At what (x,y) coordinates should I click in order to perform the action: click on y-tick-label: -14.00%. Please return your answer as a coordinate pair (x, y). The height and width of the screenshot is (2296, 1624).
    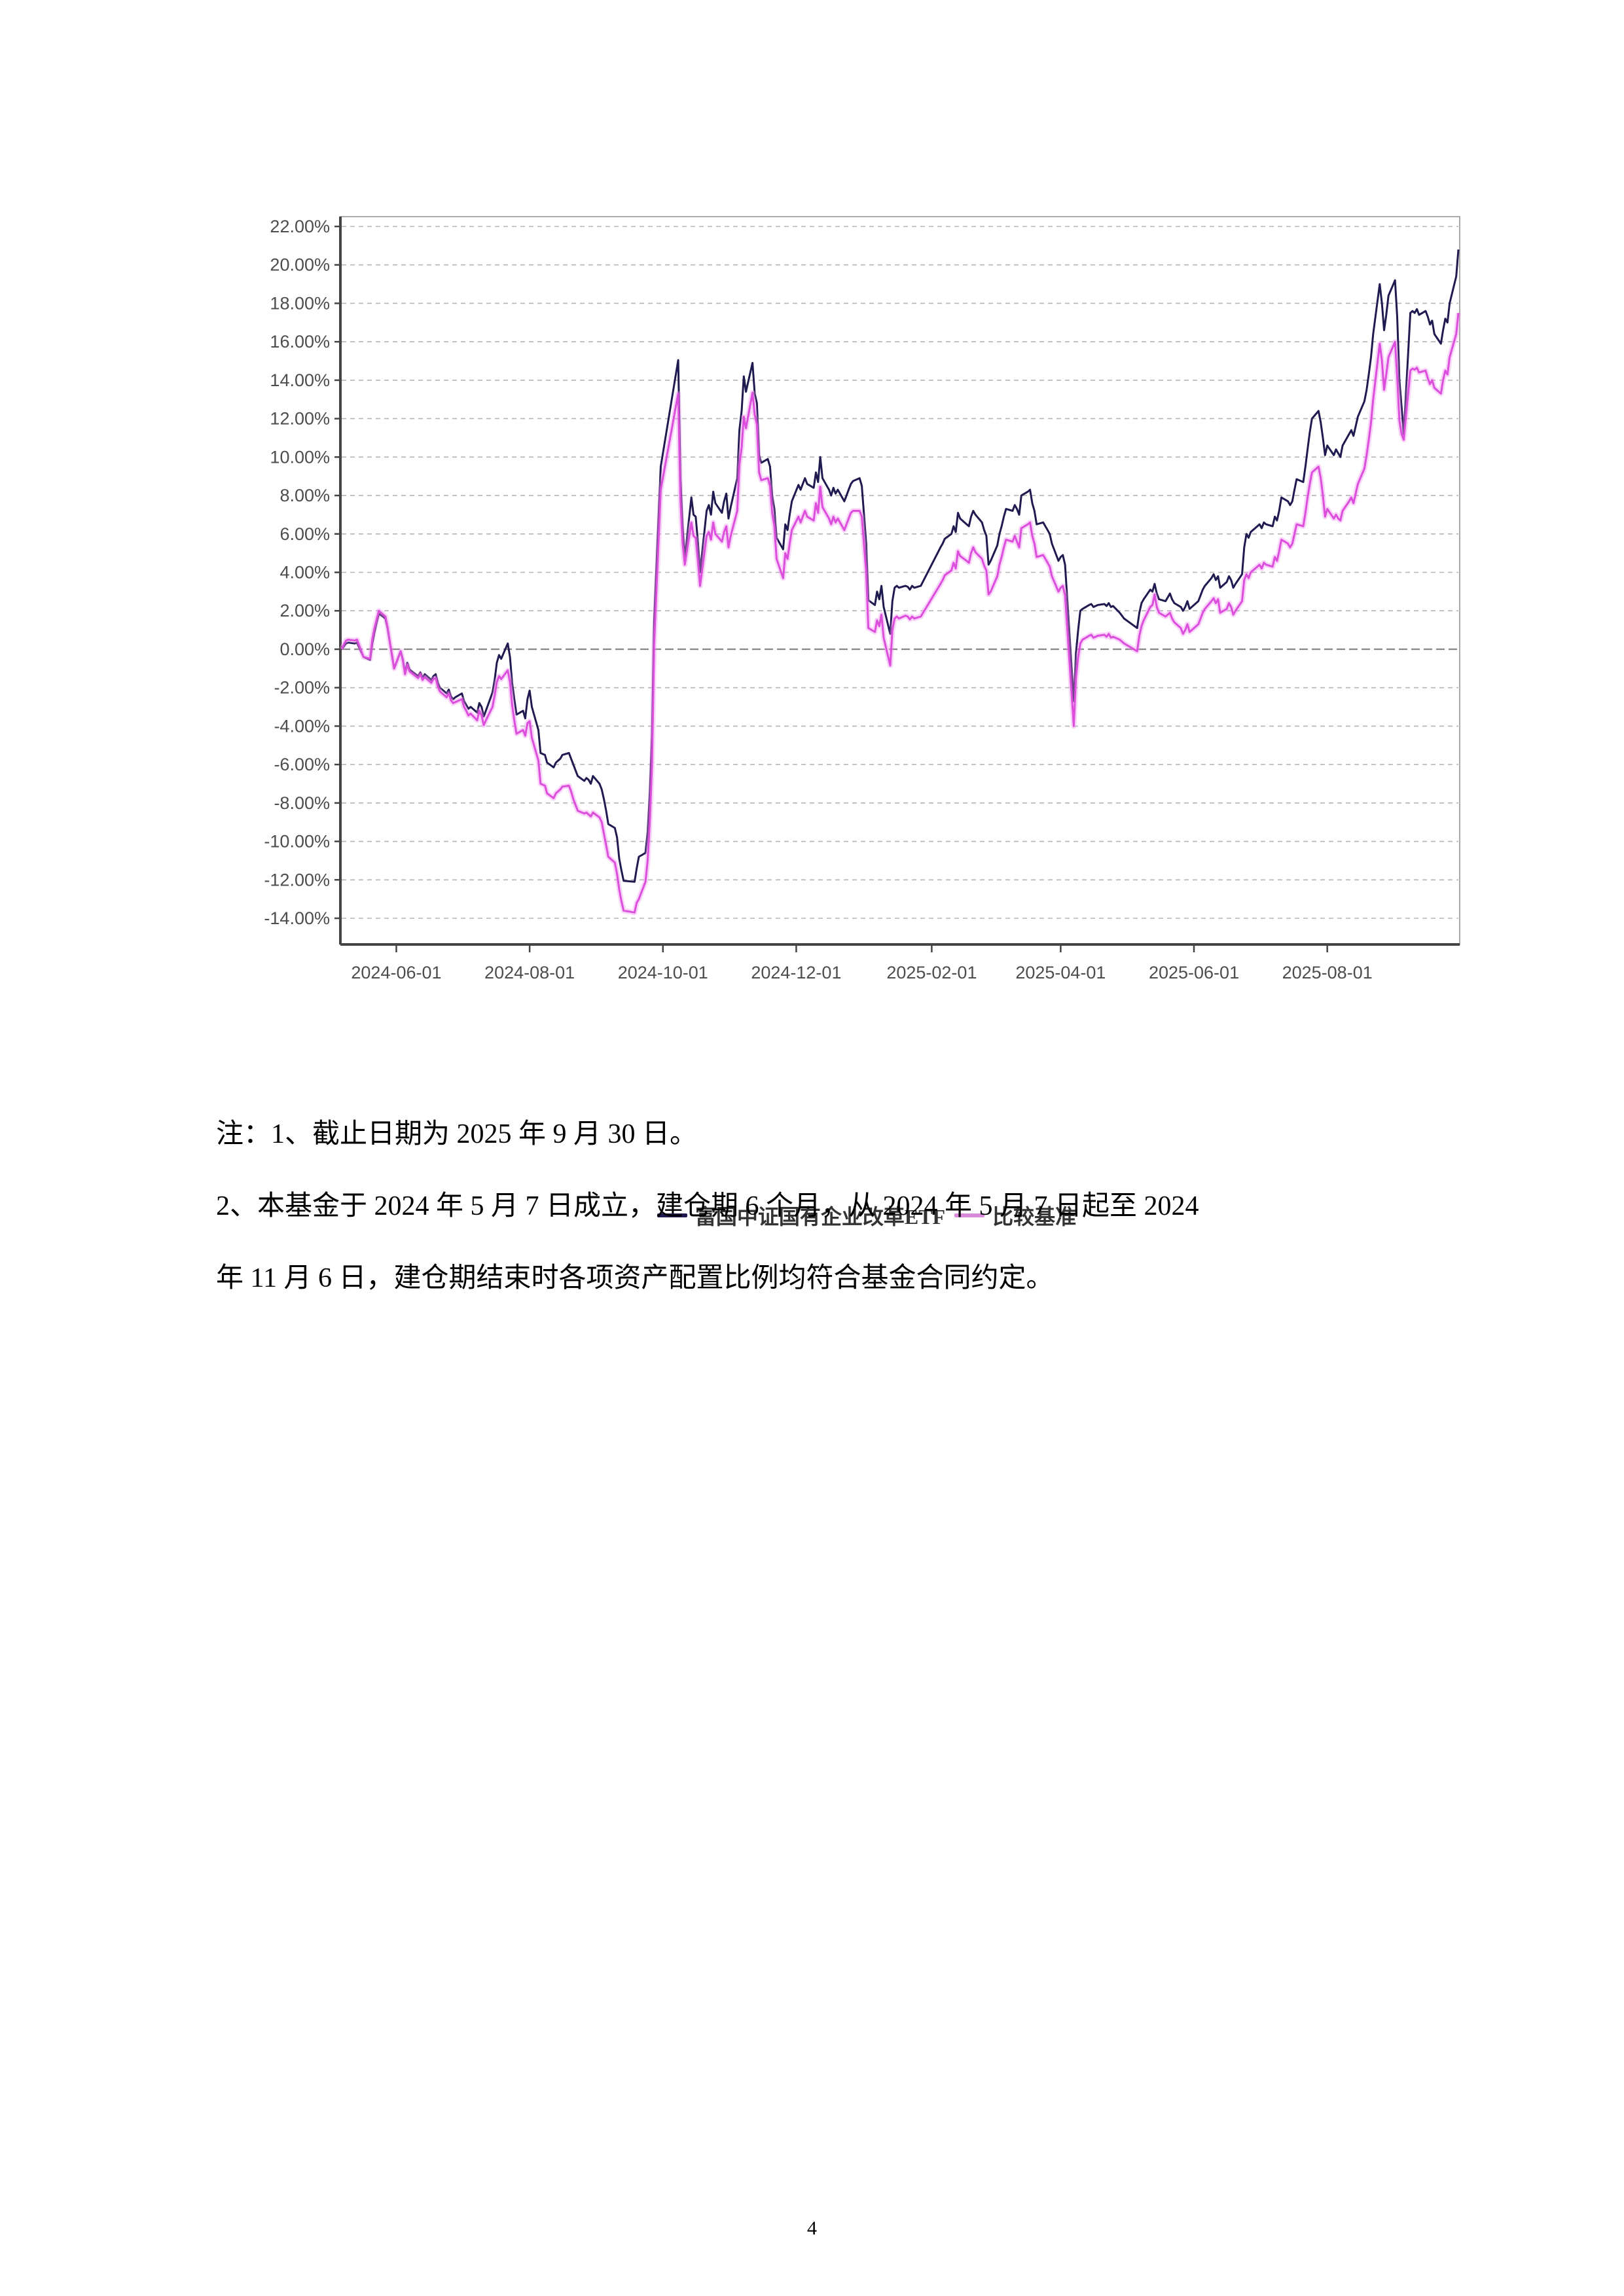
    Looking at the image, I should click on (297, 918).